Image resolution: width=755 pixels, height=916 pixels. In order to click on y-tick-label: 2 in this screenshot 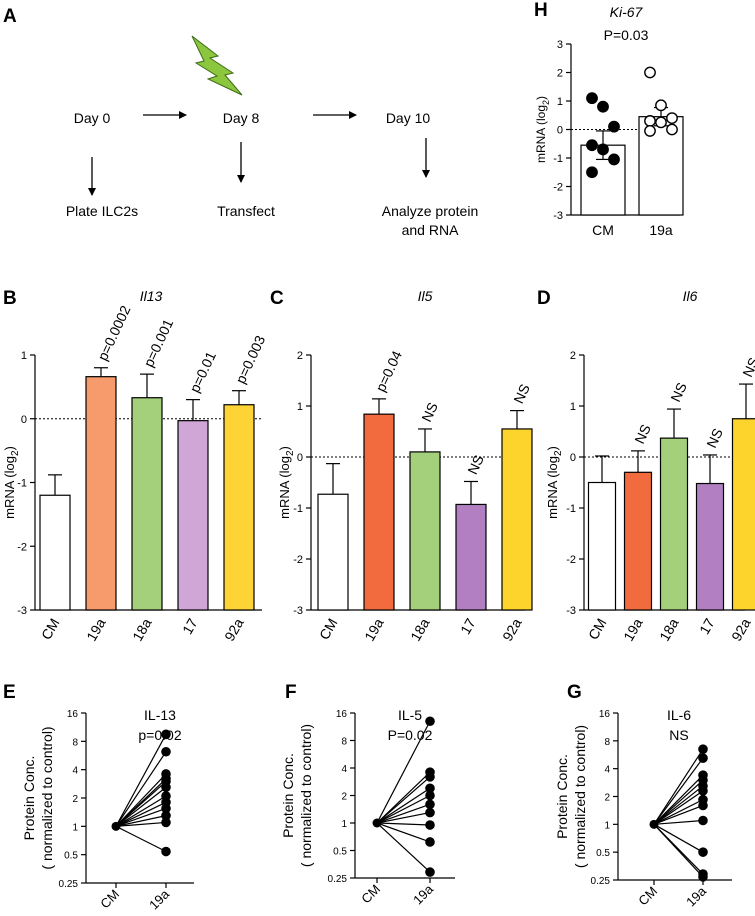, I will do `click(560, 74)`.